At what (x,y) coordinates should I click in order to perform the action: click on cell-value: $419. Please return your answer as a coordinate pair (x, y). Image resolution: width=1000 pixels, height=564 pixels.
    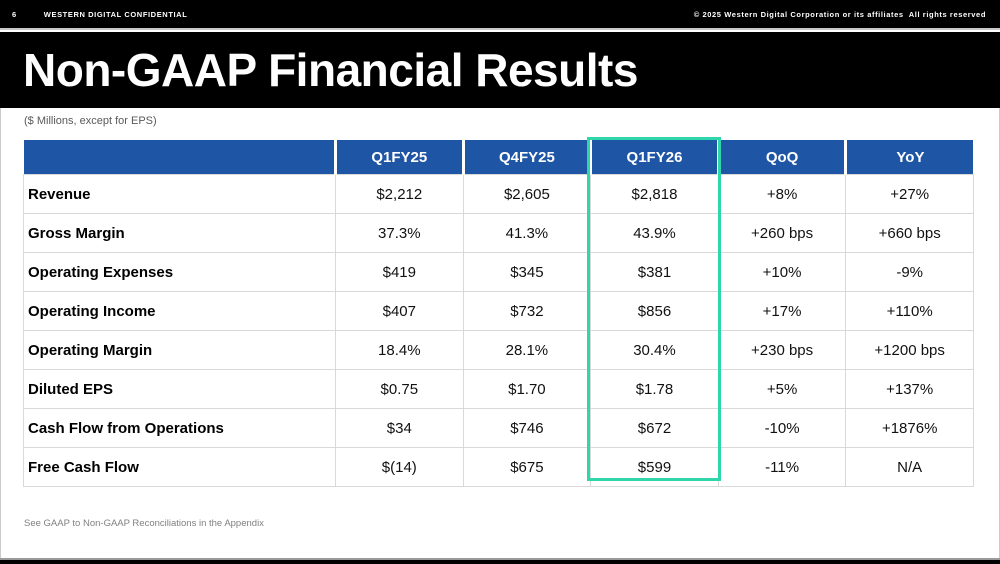
    Looking at the image, I should click on (399, 272).